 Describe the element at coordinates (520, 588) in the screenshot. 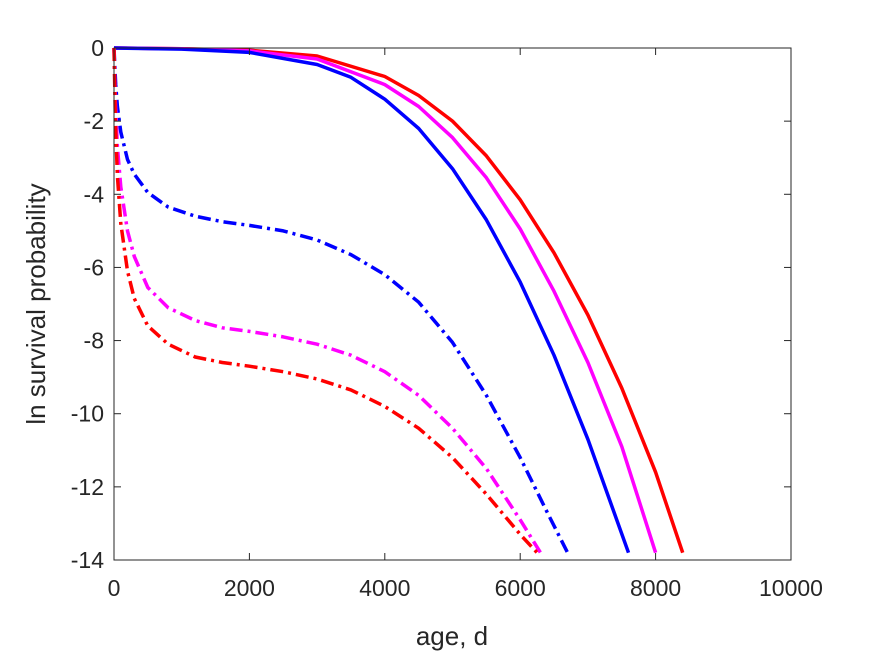

I see `x-tick-label: 6000` at that location.